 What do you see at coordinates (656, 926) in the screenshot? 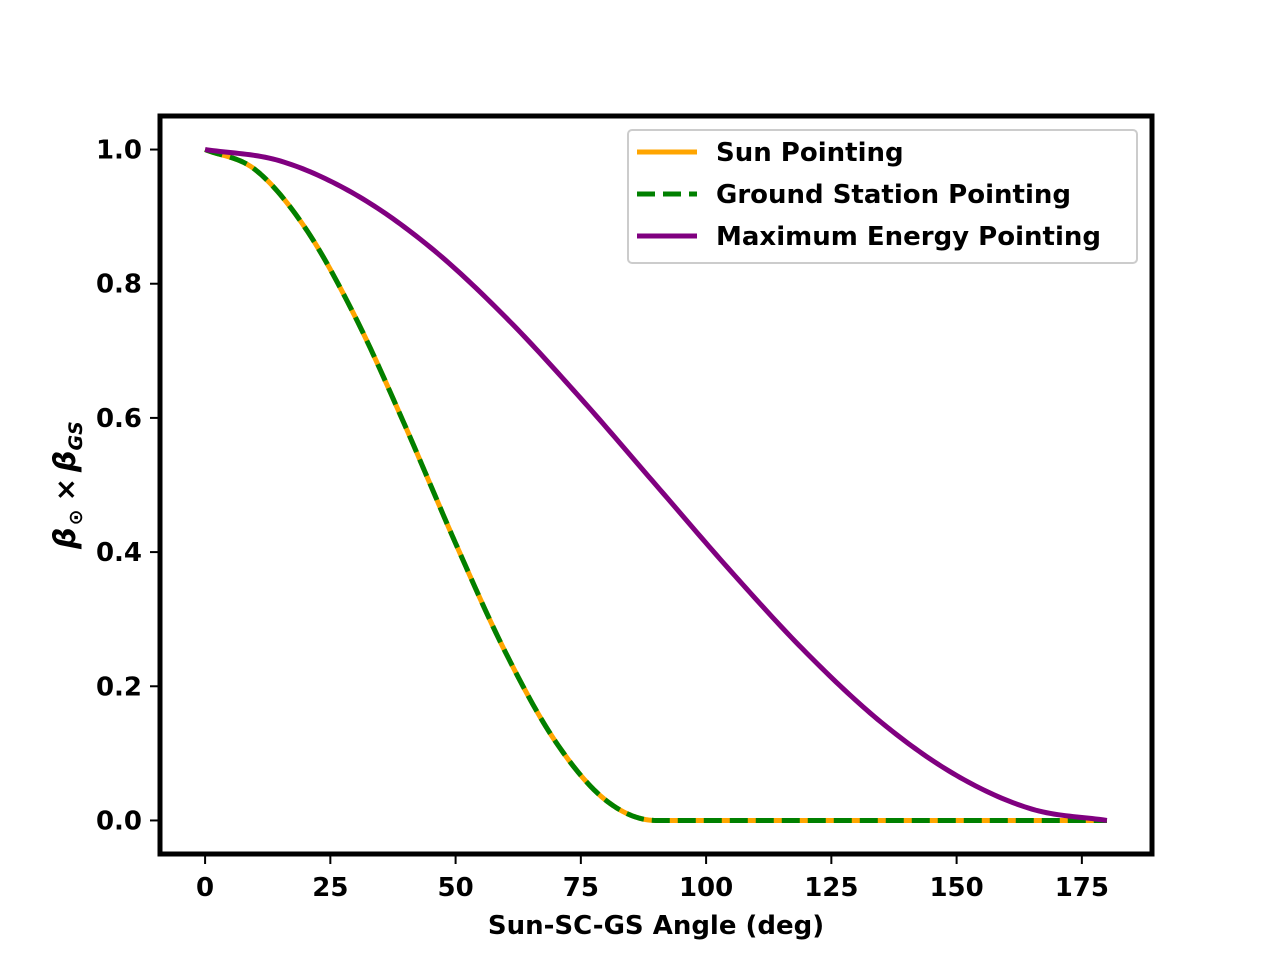
I see `x-axis-label: Sun-SC-GS Angle (deg)` at bounding box center [656, 926].